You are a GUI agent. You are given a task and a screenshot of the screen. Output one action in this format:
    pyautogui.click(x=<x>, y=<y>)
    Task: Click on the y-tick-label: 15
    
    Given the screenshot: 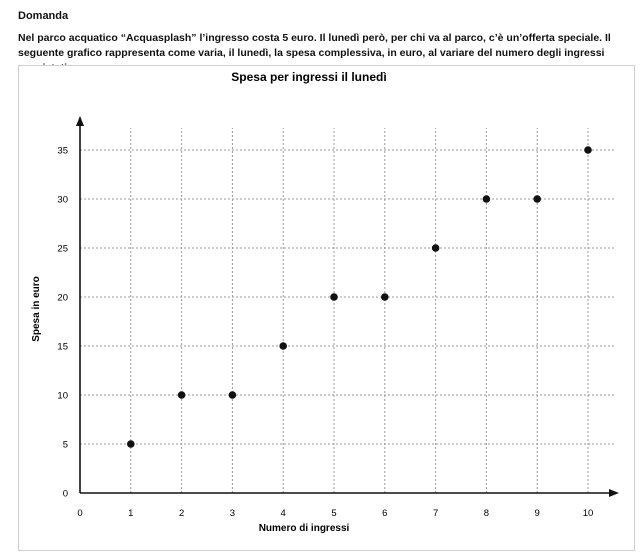 What is the action you would take?
    pyautogui.click(x=62, y=347)
    